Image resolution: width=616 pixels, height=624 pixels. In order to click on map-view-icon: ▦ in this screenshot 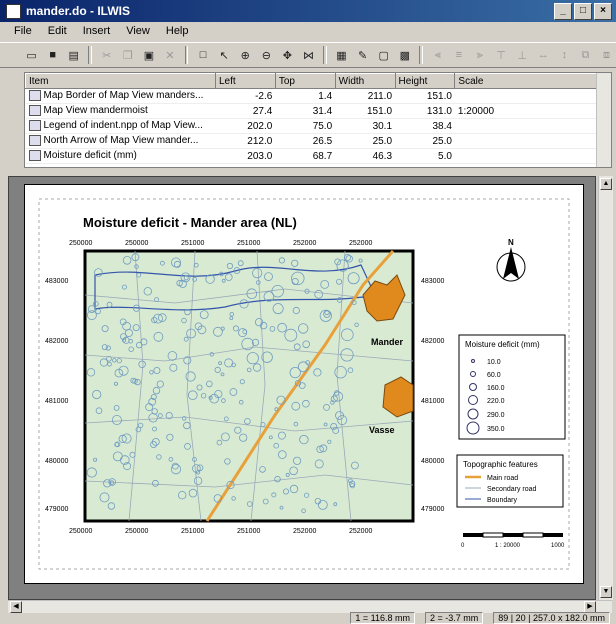, I will do `click(341, 55)`.